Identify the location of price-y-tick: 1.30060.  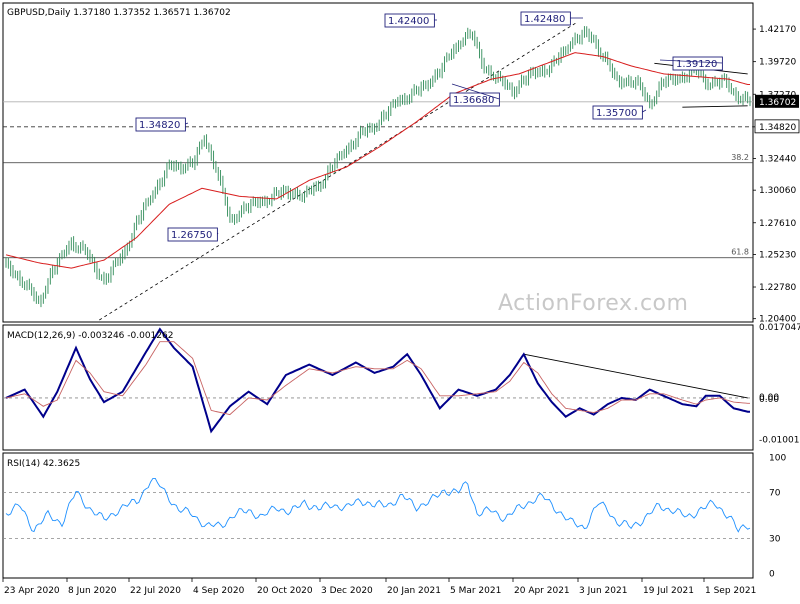
(777, 191).